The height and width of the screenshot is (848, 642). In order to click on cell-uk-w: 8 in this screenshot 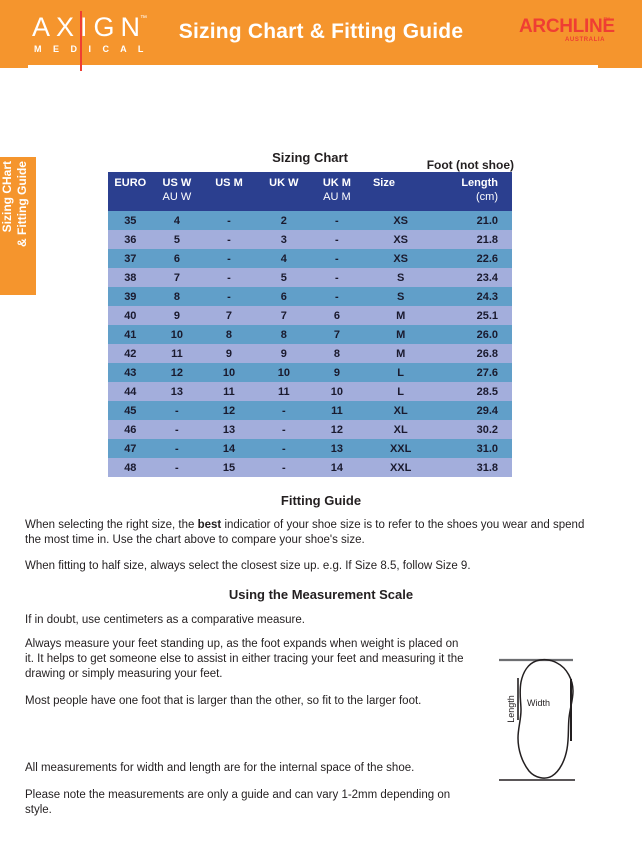, I will do `click(283, 334)`.